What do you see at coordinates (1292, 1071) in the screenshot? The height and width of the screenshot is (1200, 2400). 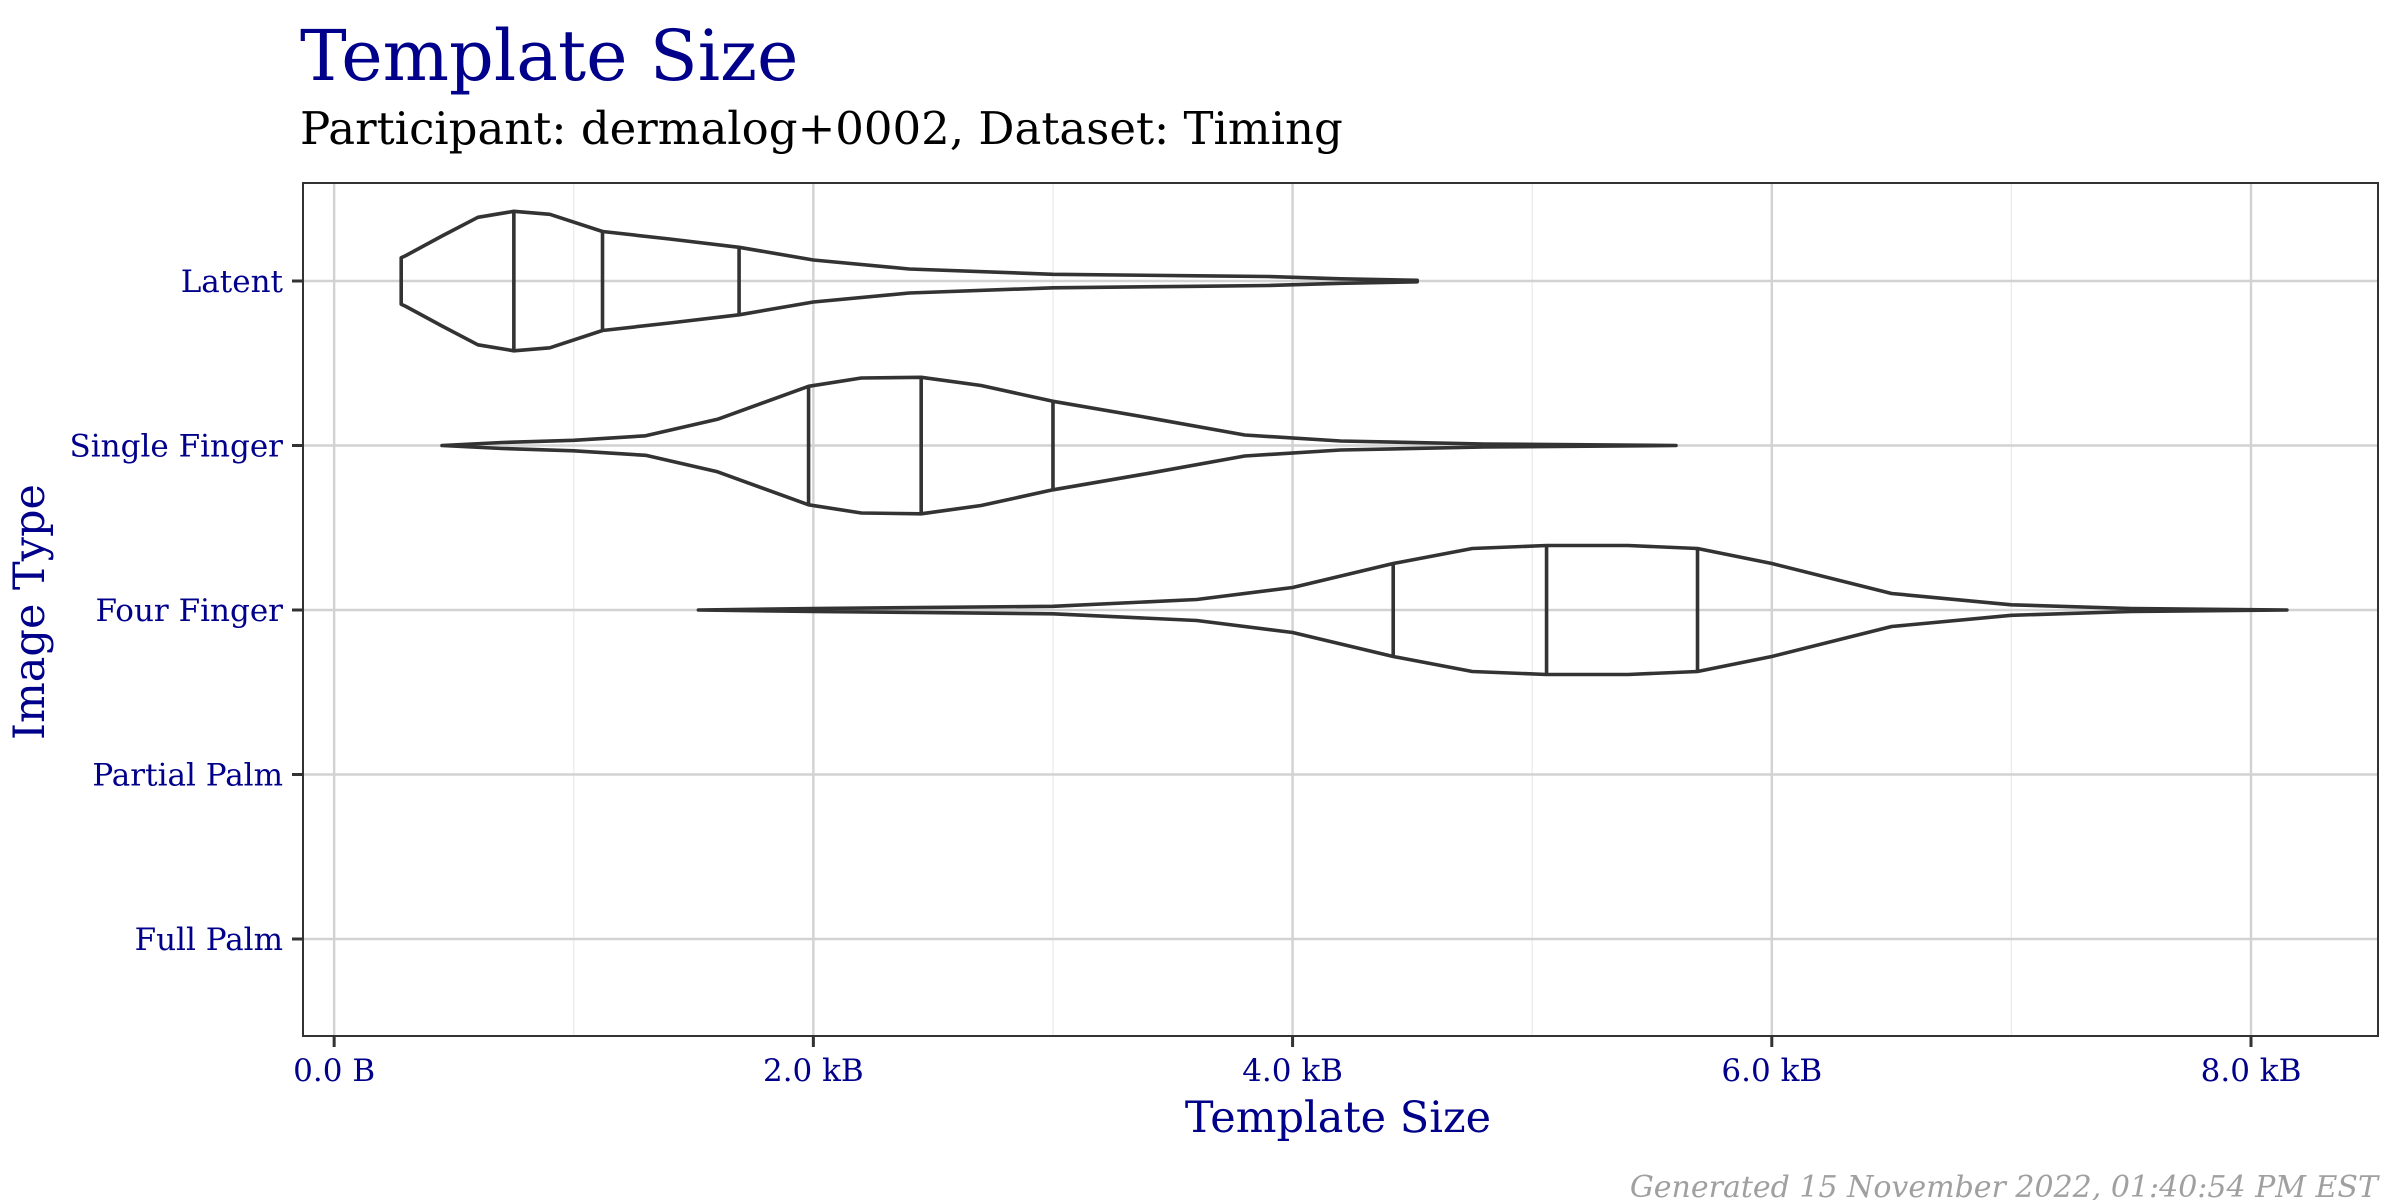 I see `x-tick-label: 4.0 kB` at bounding box center [1292, 1071].